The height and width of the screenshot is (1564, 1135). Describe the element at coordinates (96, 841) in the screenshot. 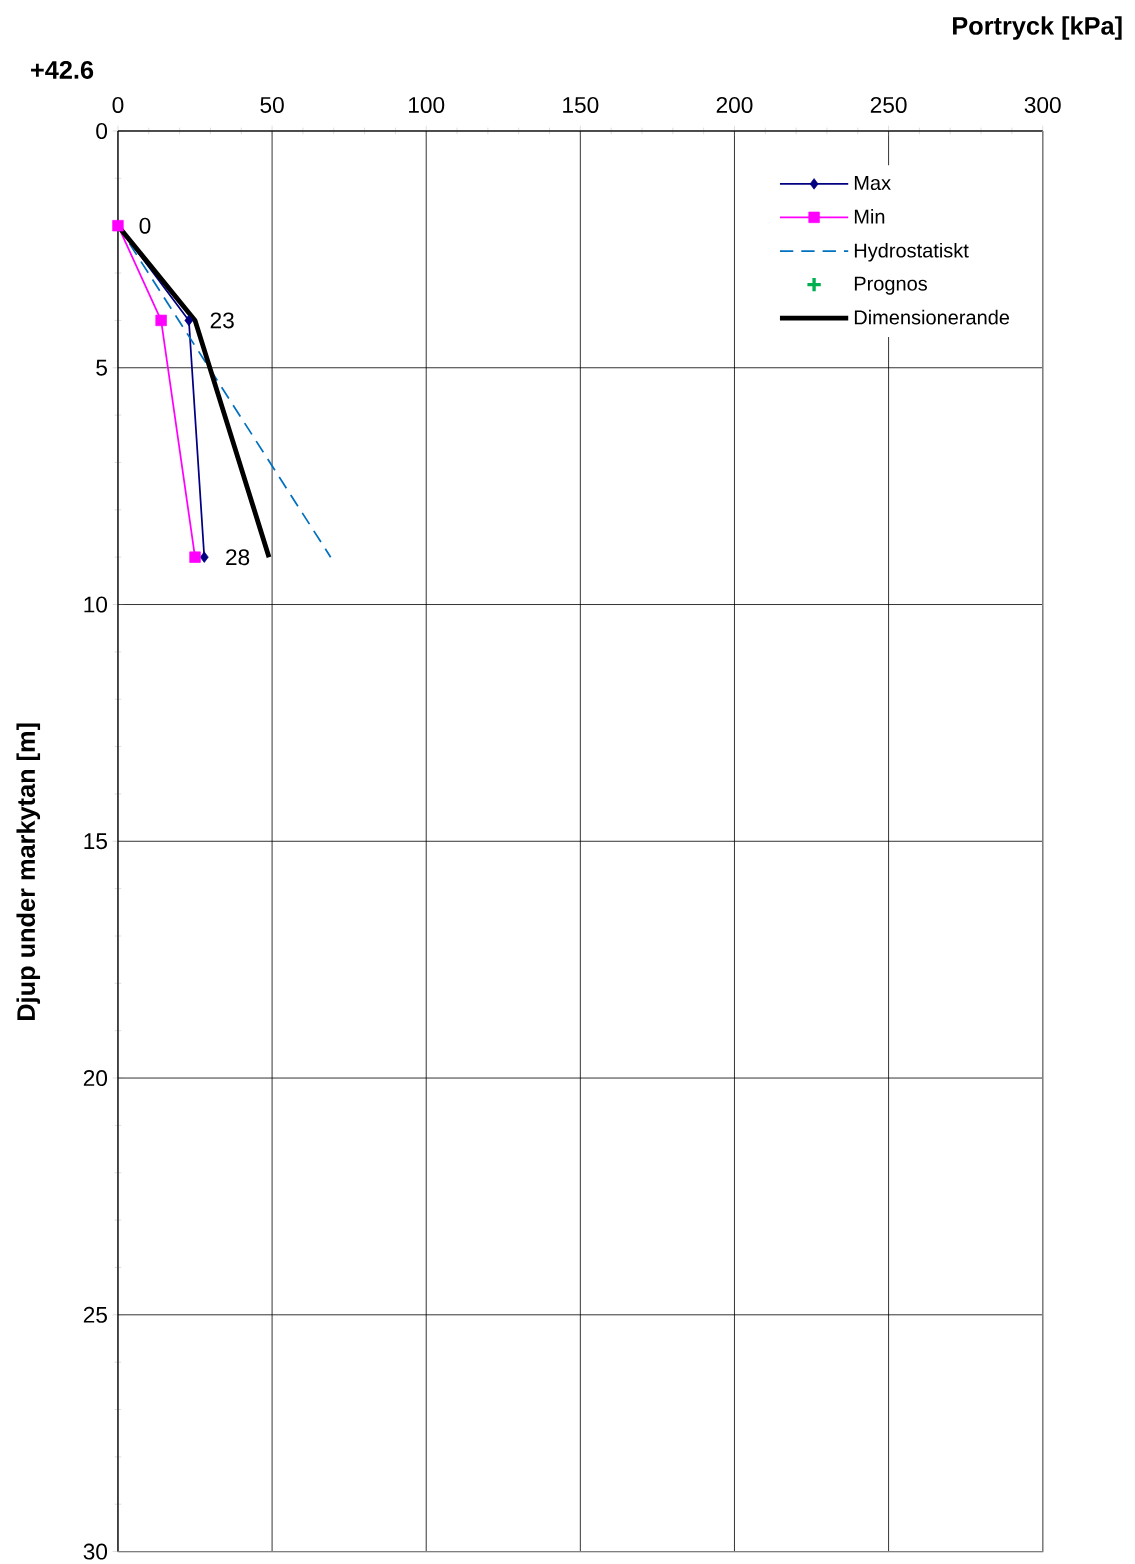

I see `y-tick-label: 15` at that location.